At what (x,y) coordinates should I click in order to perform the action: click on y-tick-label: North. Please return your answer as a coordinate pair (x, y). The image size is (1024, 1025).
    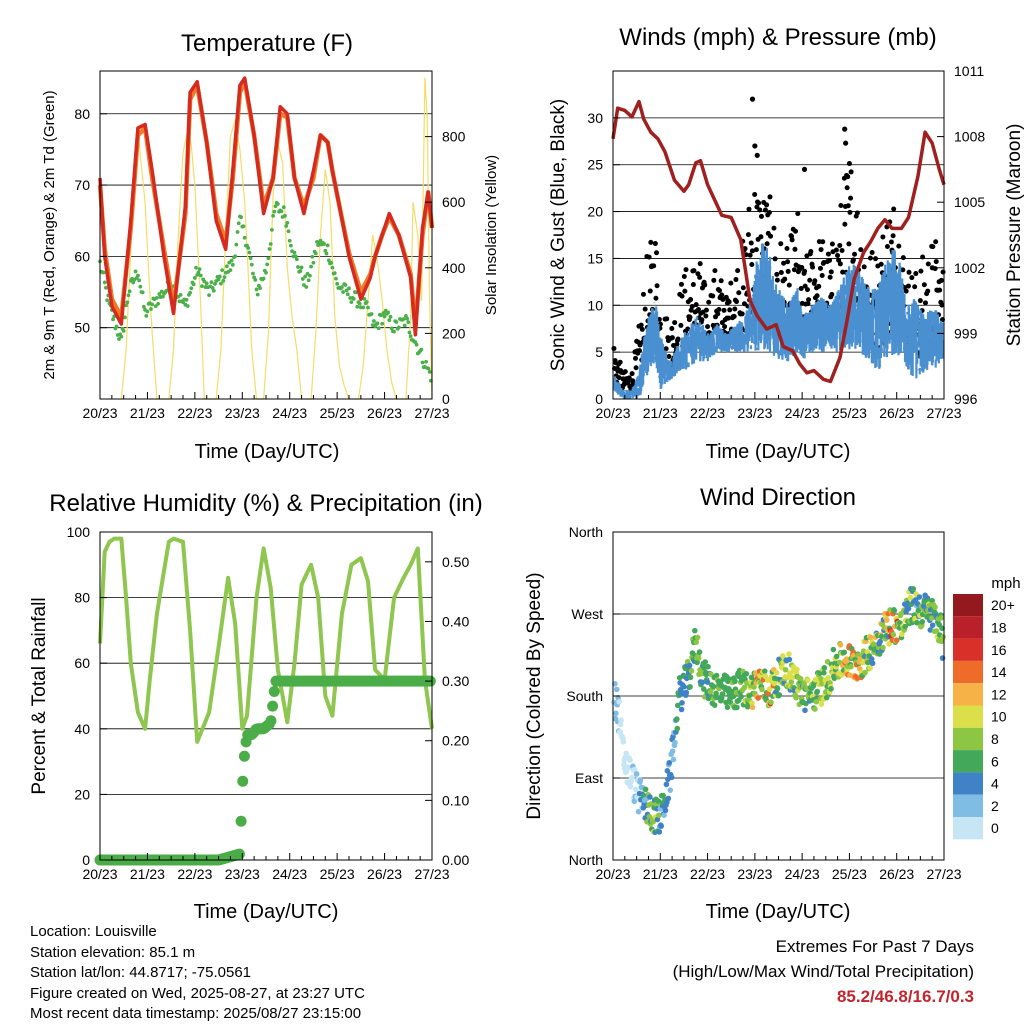
    Looking at the image, I should click on (586, 860).